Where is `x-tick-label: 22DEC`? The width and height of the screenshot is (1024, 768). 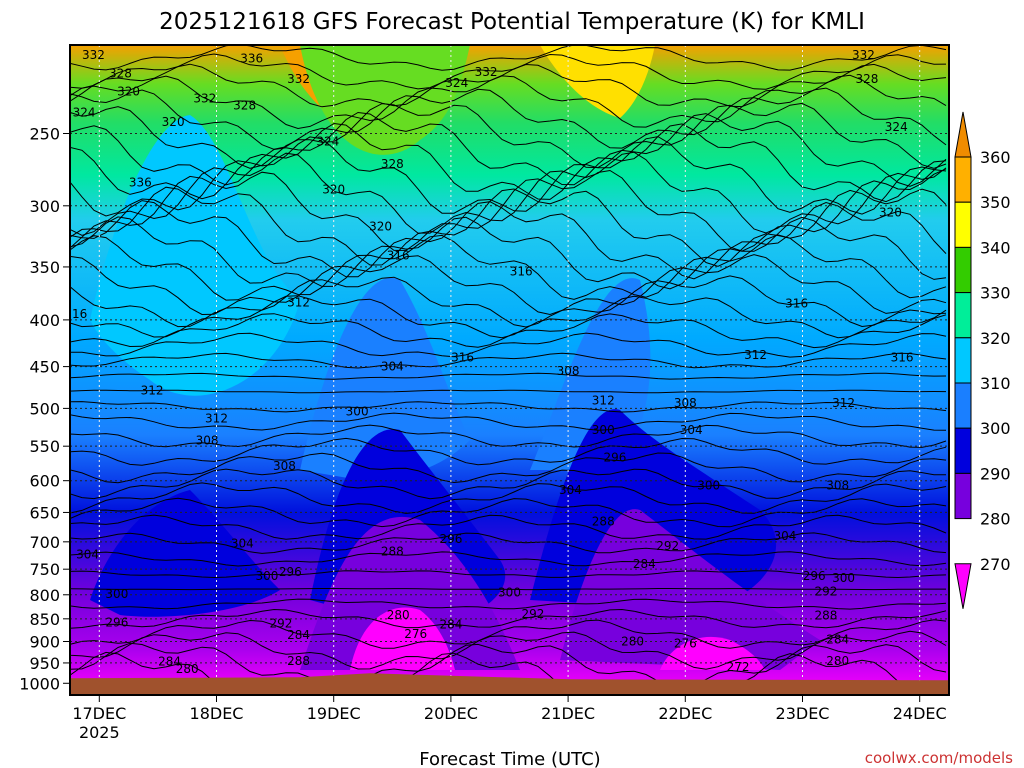
x-tick-label: 22DEC is located at coordinates (685, 713).